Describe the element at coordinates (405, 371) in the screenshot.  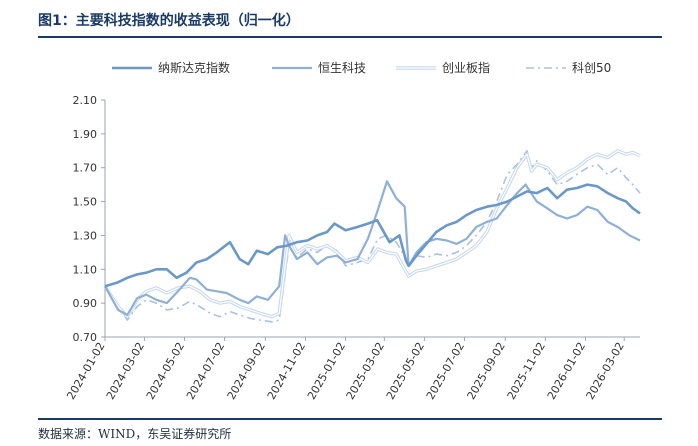
I see `x-tick-label: 2025-05-02` at that location.